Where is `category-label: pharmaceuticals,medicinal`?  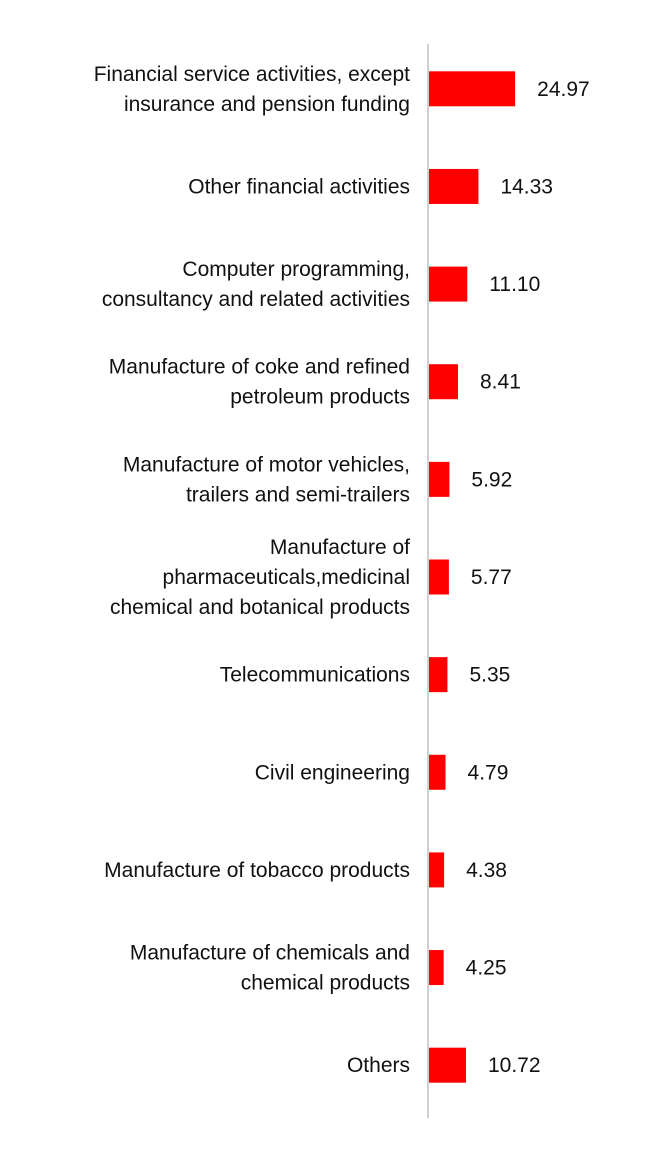
category-label: pharmaceuticals,medicinal is located at coordinates (286, 577).